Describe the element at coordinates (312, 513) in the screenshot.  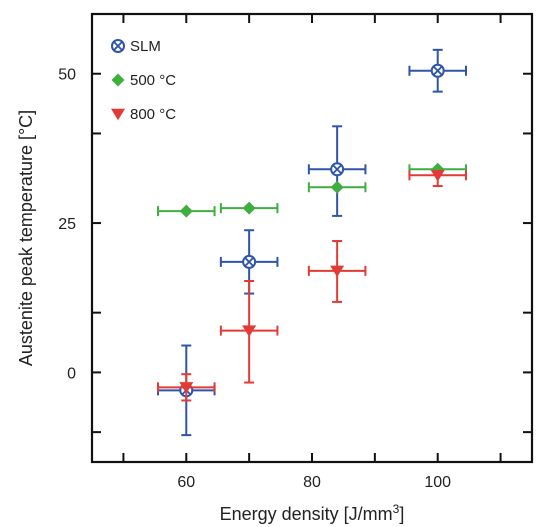
I see `x-axis-label: Energy density [J/mm3]` at that location.